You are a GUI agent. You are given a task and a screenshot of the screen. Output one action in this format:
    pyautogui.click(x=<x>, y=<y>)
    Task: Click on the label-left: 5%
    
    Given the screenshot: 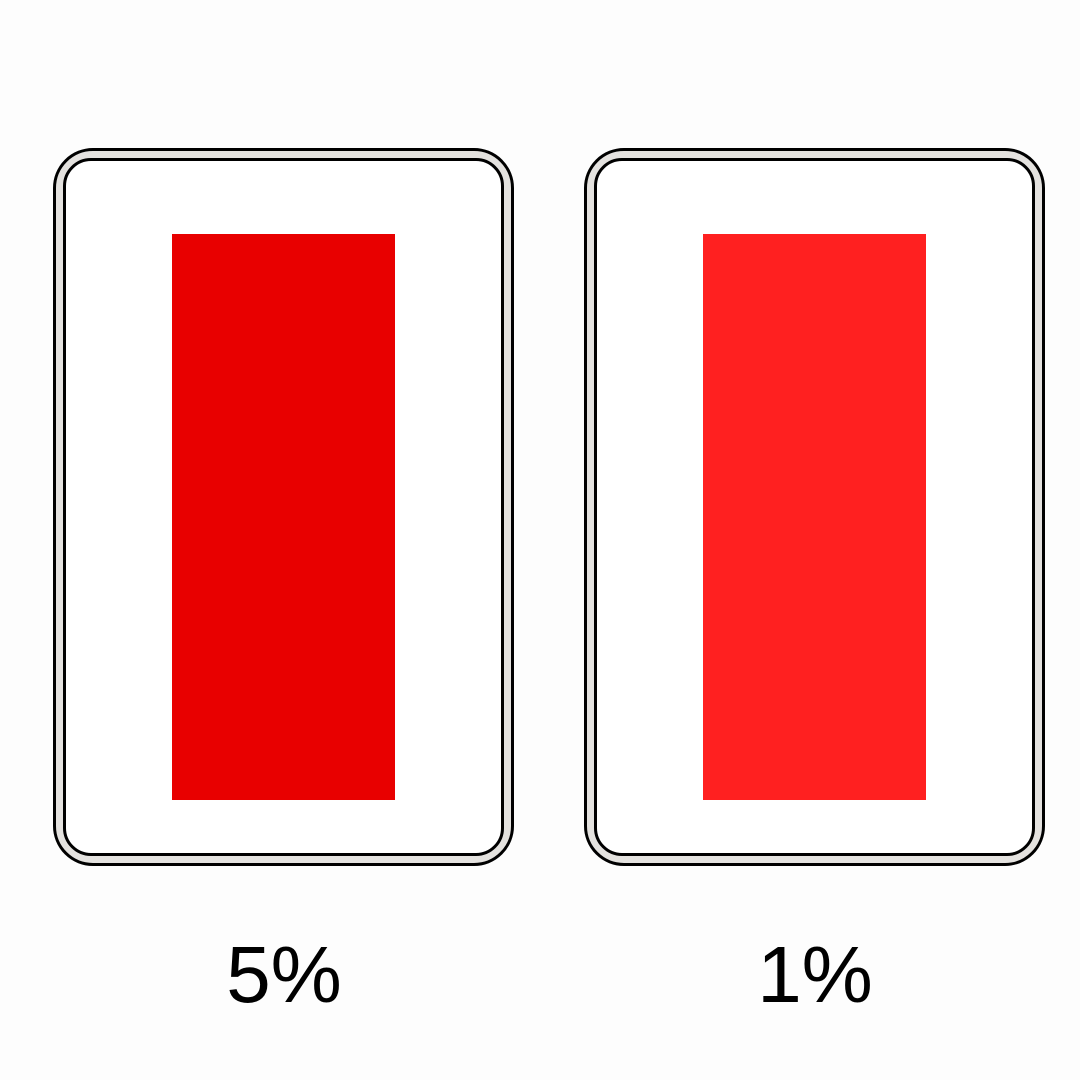 What is the action you would take?
    pyautogui.click(x=284, y=974)
    